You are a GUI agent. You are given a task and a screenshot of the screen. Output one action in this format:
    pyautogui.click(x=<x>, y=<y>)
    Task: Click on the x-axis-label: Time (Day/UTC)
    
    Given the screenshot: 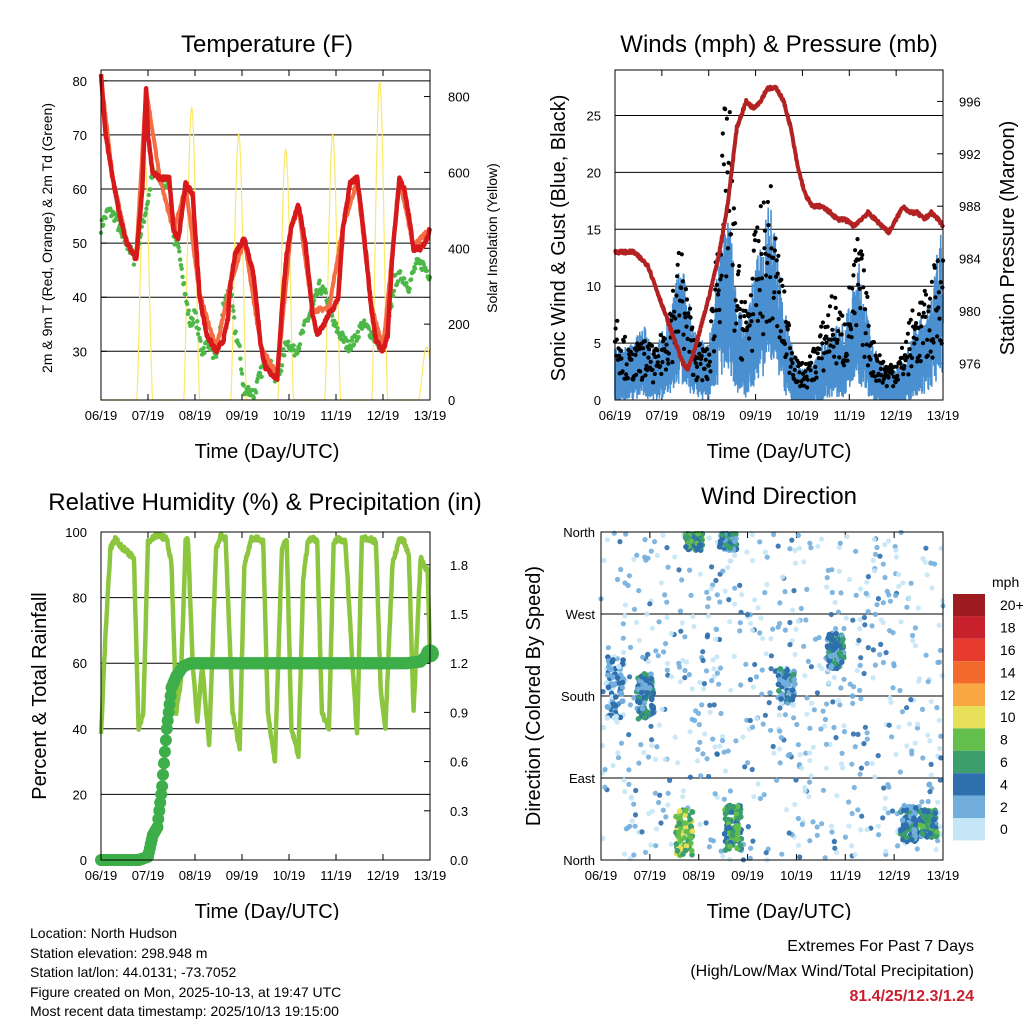 What is the action you would take?
    pyautogui.click(x=267, y=452)
    